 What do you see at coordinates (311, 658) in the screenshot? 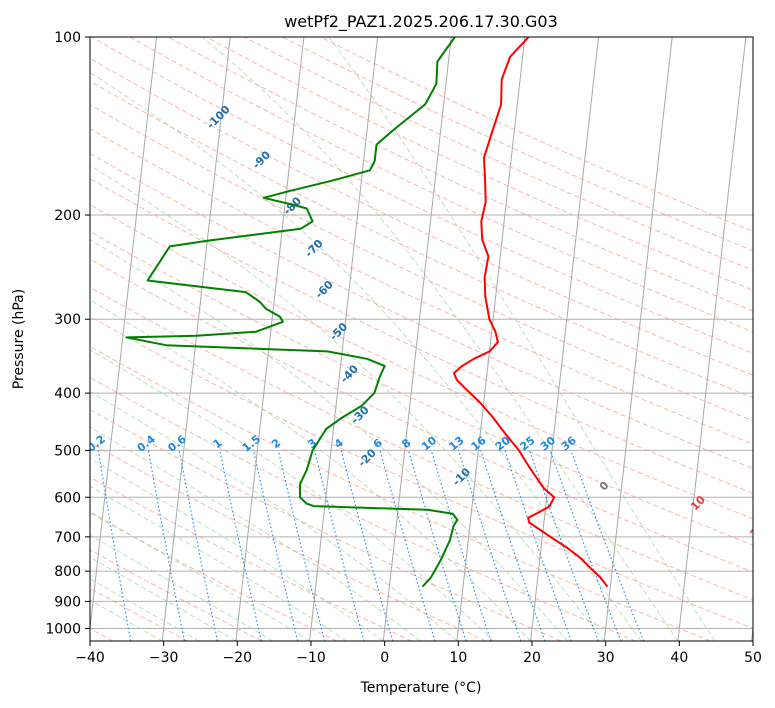
I see `x-tick-label: −10` at bounding box center [311, 658].